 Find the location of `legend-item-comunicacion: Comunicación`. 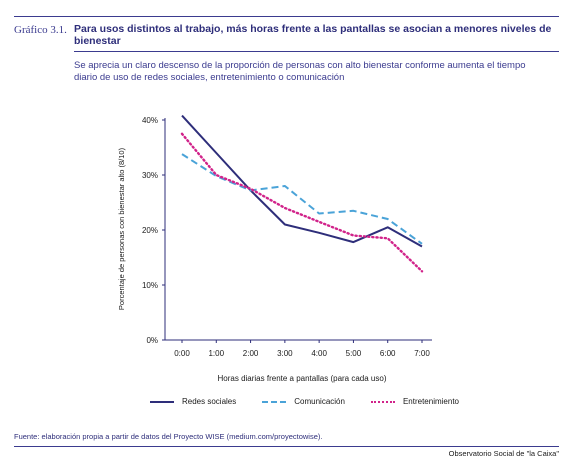

legend-item-comunicacion: Comunicación is located at coordinates (303, 401).